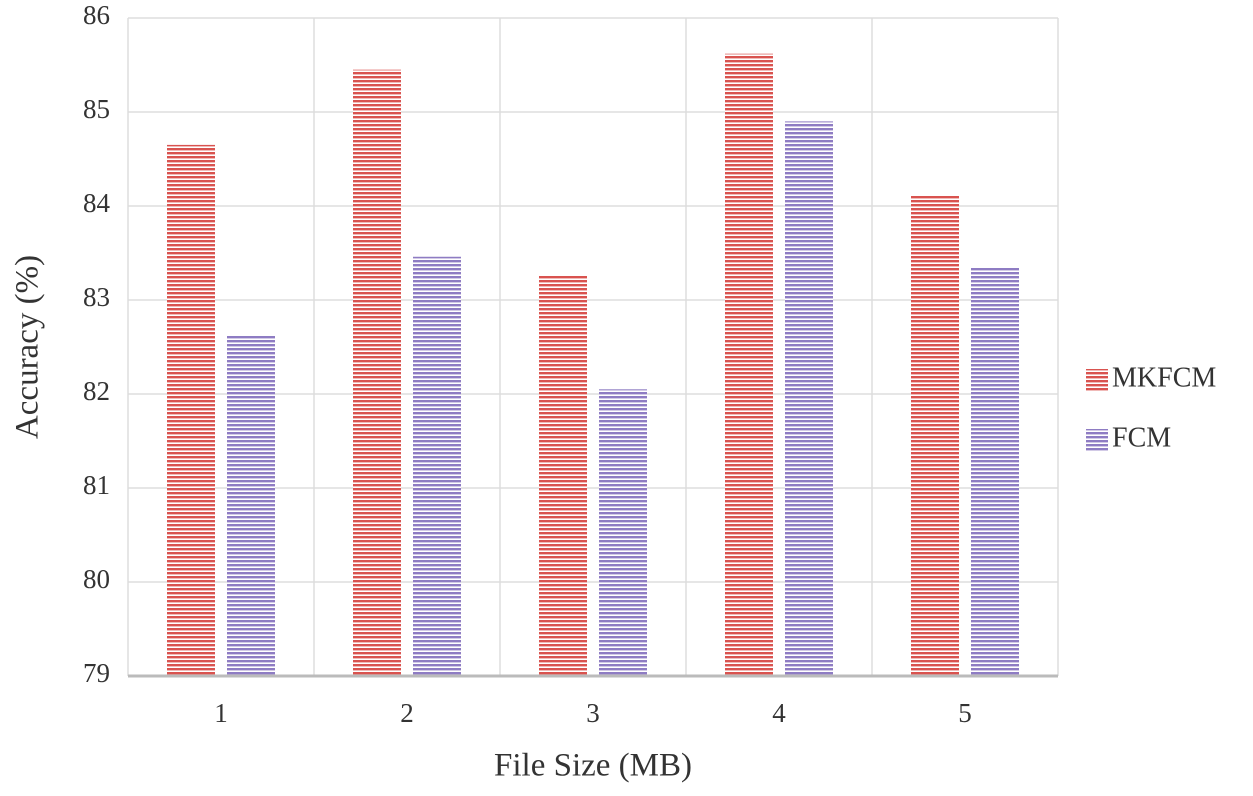  What do you see at coordinates (96, 15) in the screenshot?
I see `y-tick-label: 86` at bounding box center [96, 15].